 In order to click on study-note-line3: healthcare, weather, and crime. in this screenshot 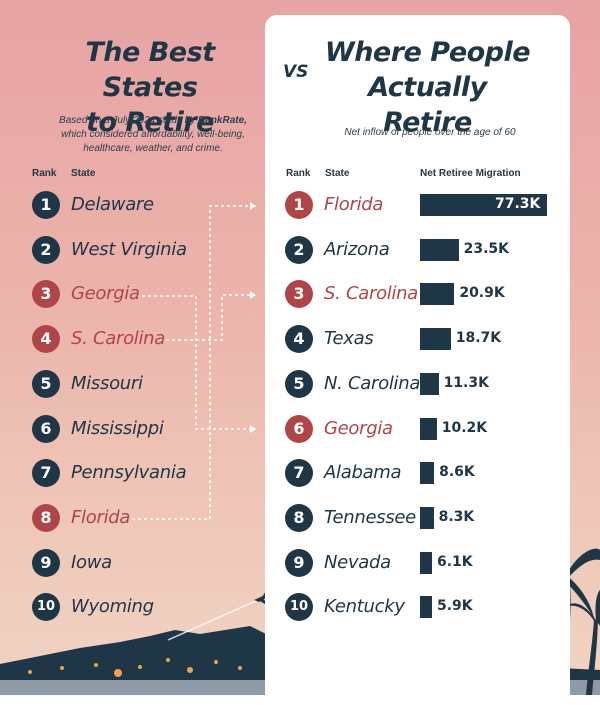, I will do `click(153, 148)`.